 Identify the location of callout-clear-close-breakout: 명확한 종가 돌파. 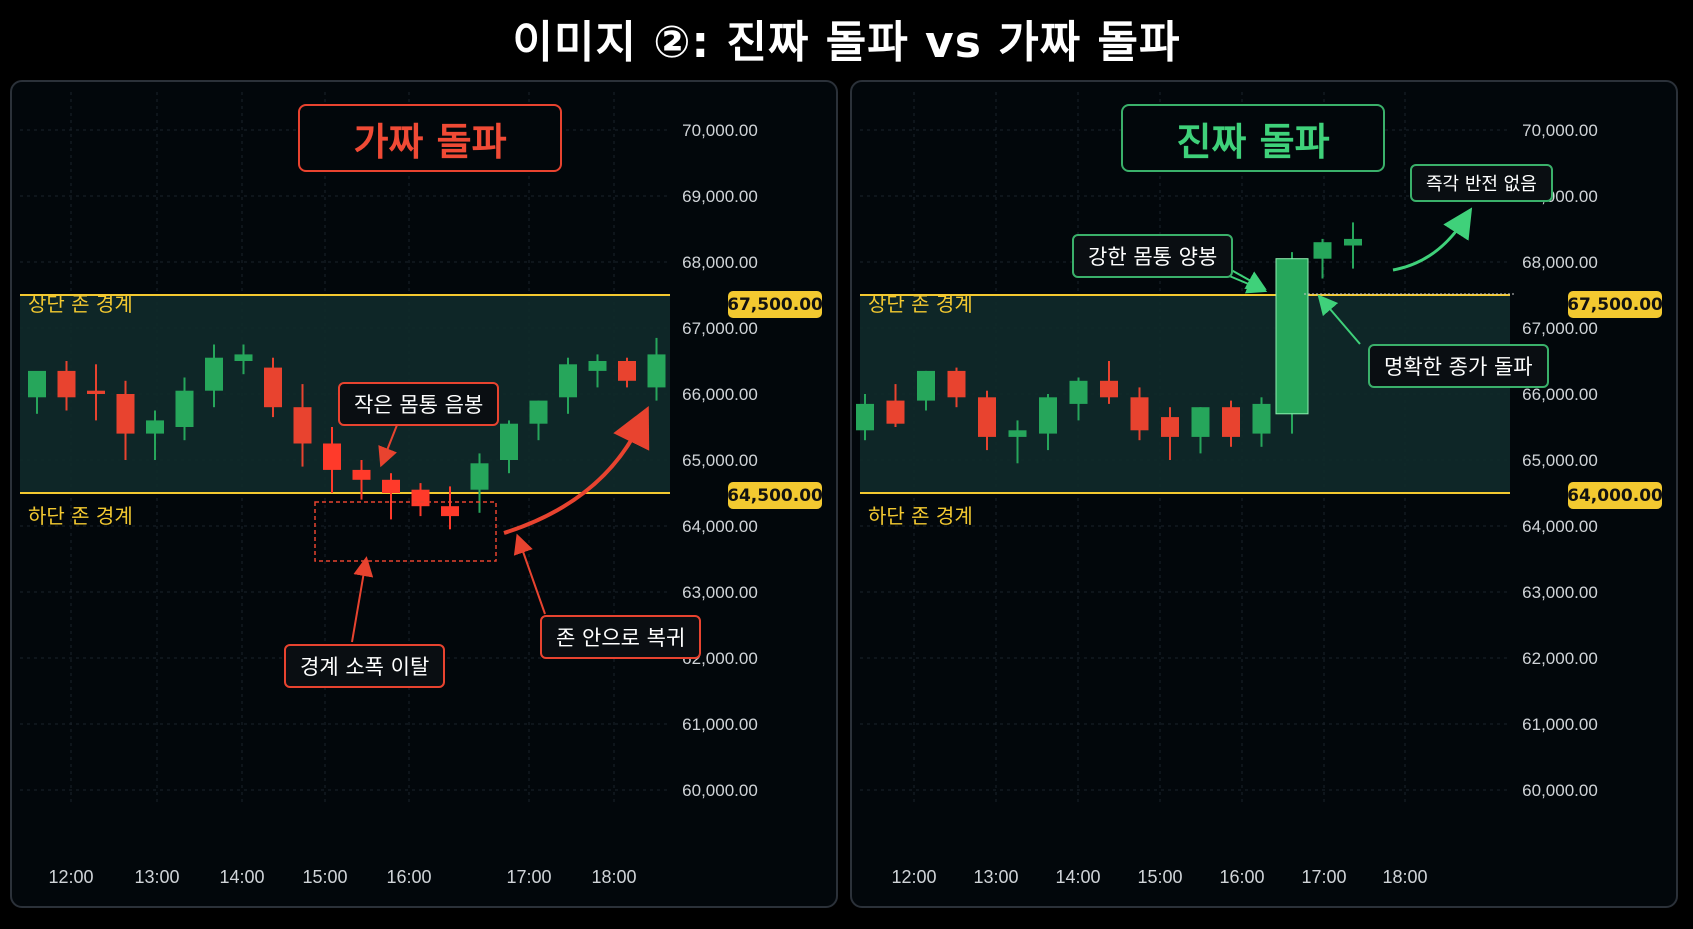
(1458, 366).